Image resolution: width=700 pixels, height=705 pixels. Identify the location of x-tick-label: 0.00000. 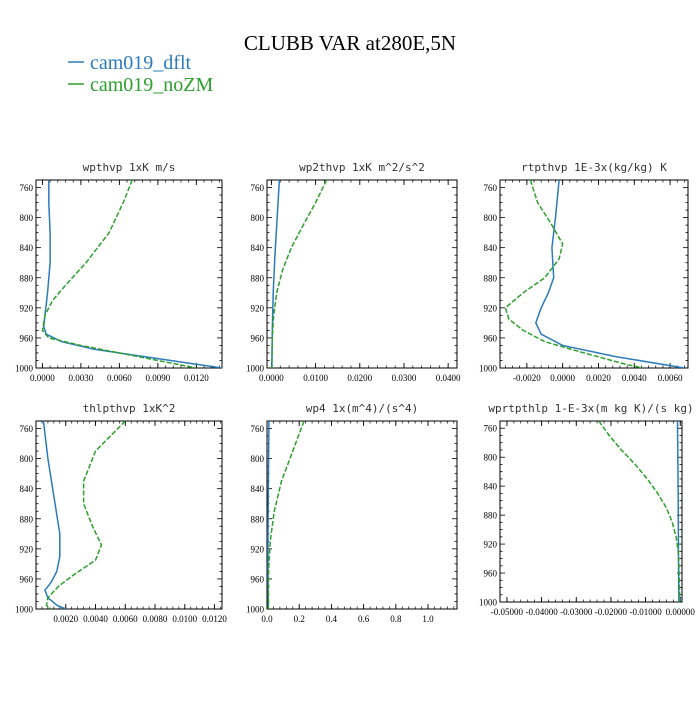
(681, 612).